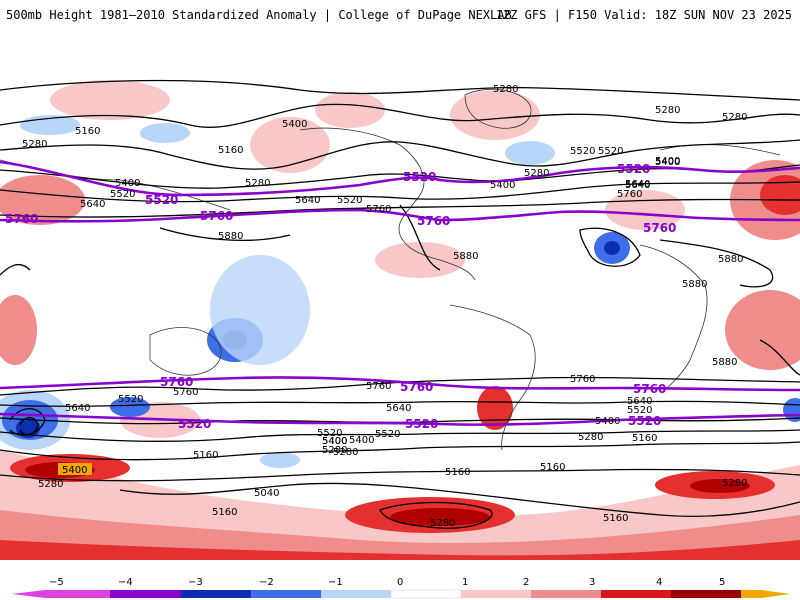 The width and height of the screenshot is (800, 600). Describe the element at coordinates (426, 594) in the screenshot. I see `colorbar-seg-zero` at that location.